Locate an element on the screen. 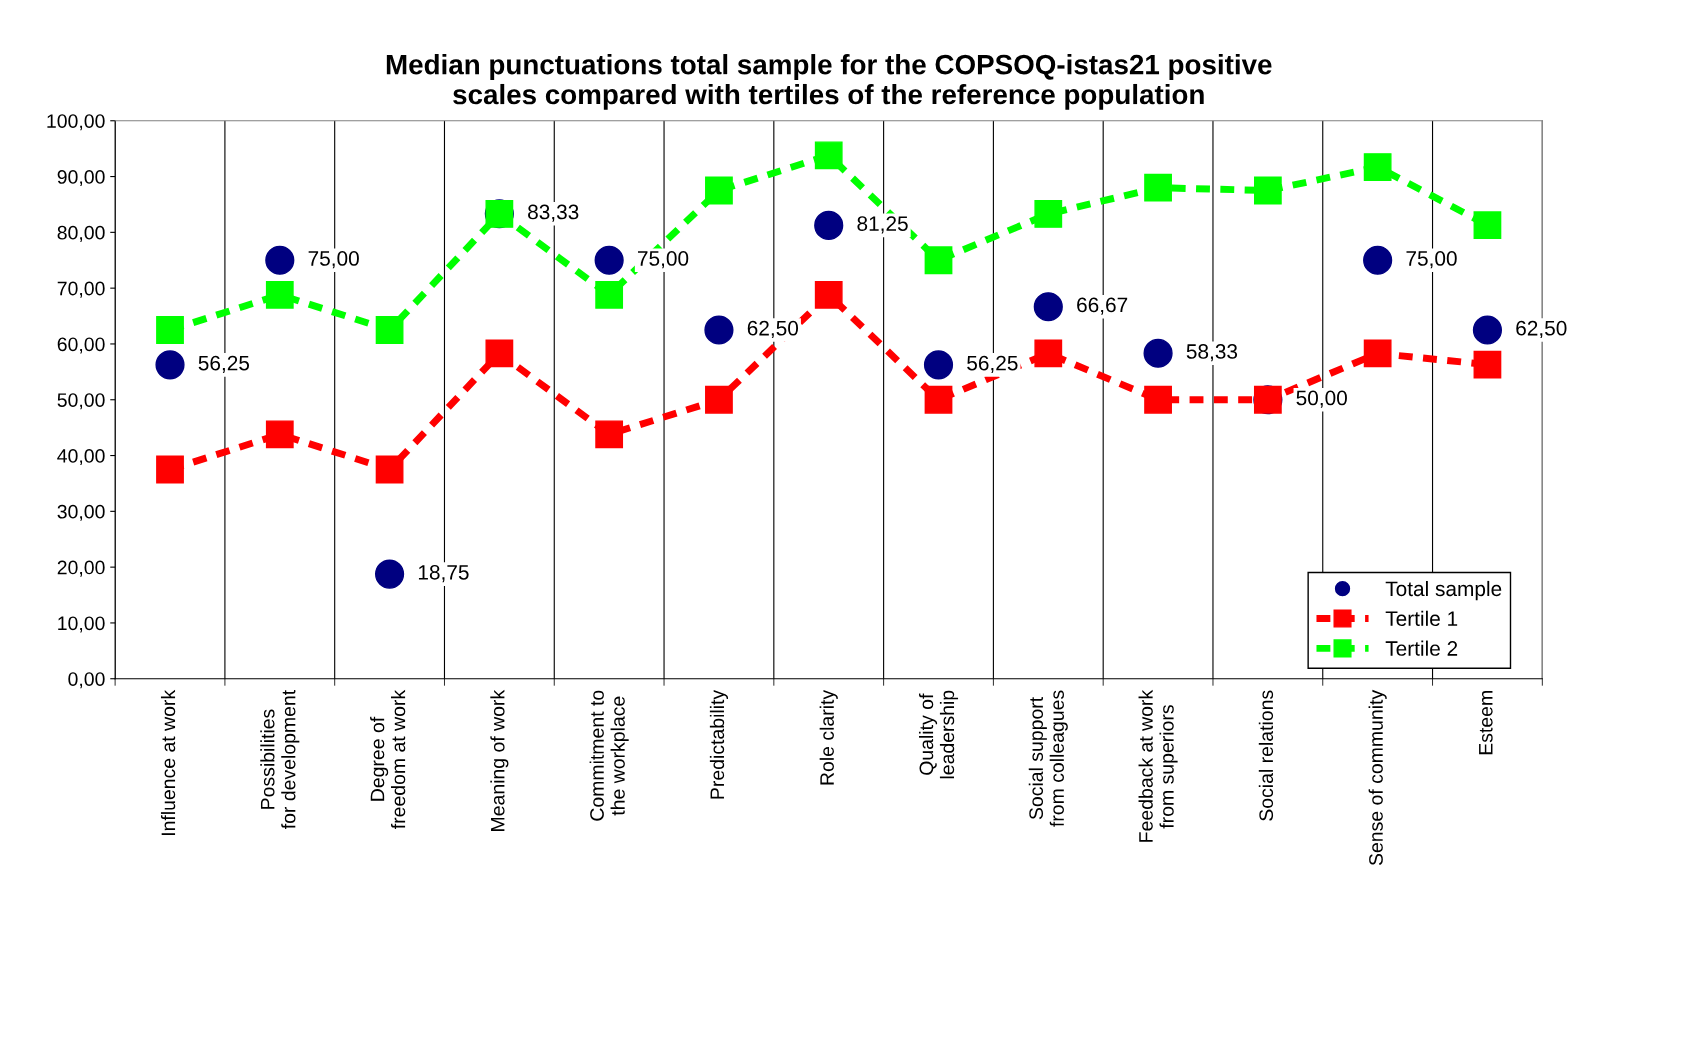  legend-label: Total sample is located at coordinates (1443, 590).